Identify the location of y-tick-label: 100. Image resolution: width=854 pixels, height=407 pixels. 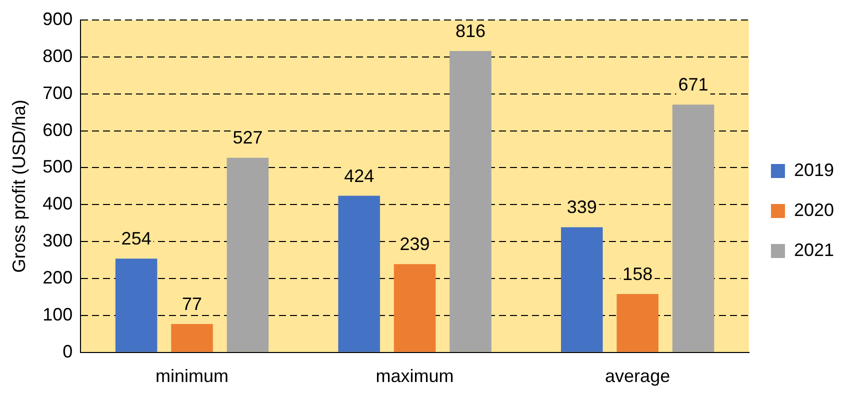
(57, 314).